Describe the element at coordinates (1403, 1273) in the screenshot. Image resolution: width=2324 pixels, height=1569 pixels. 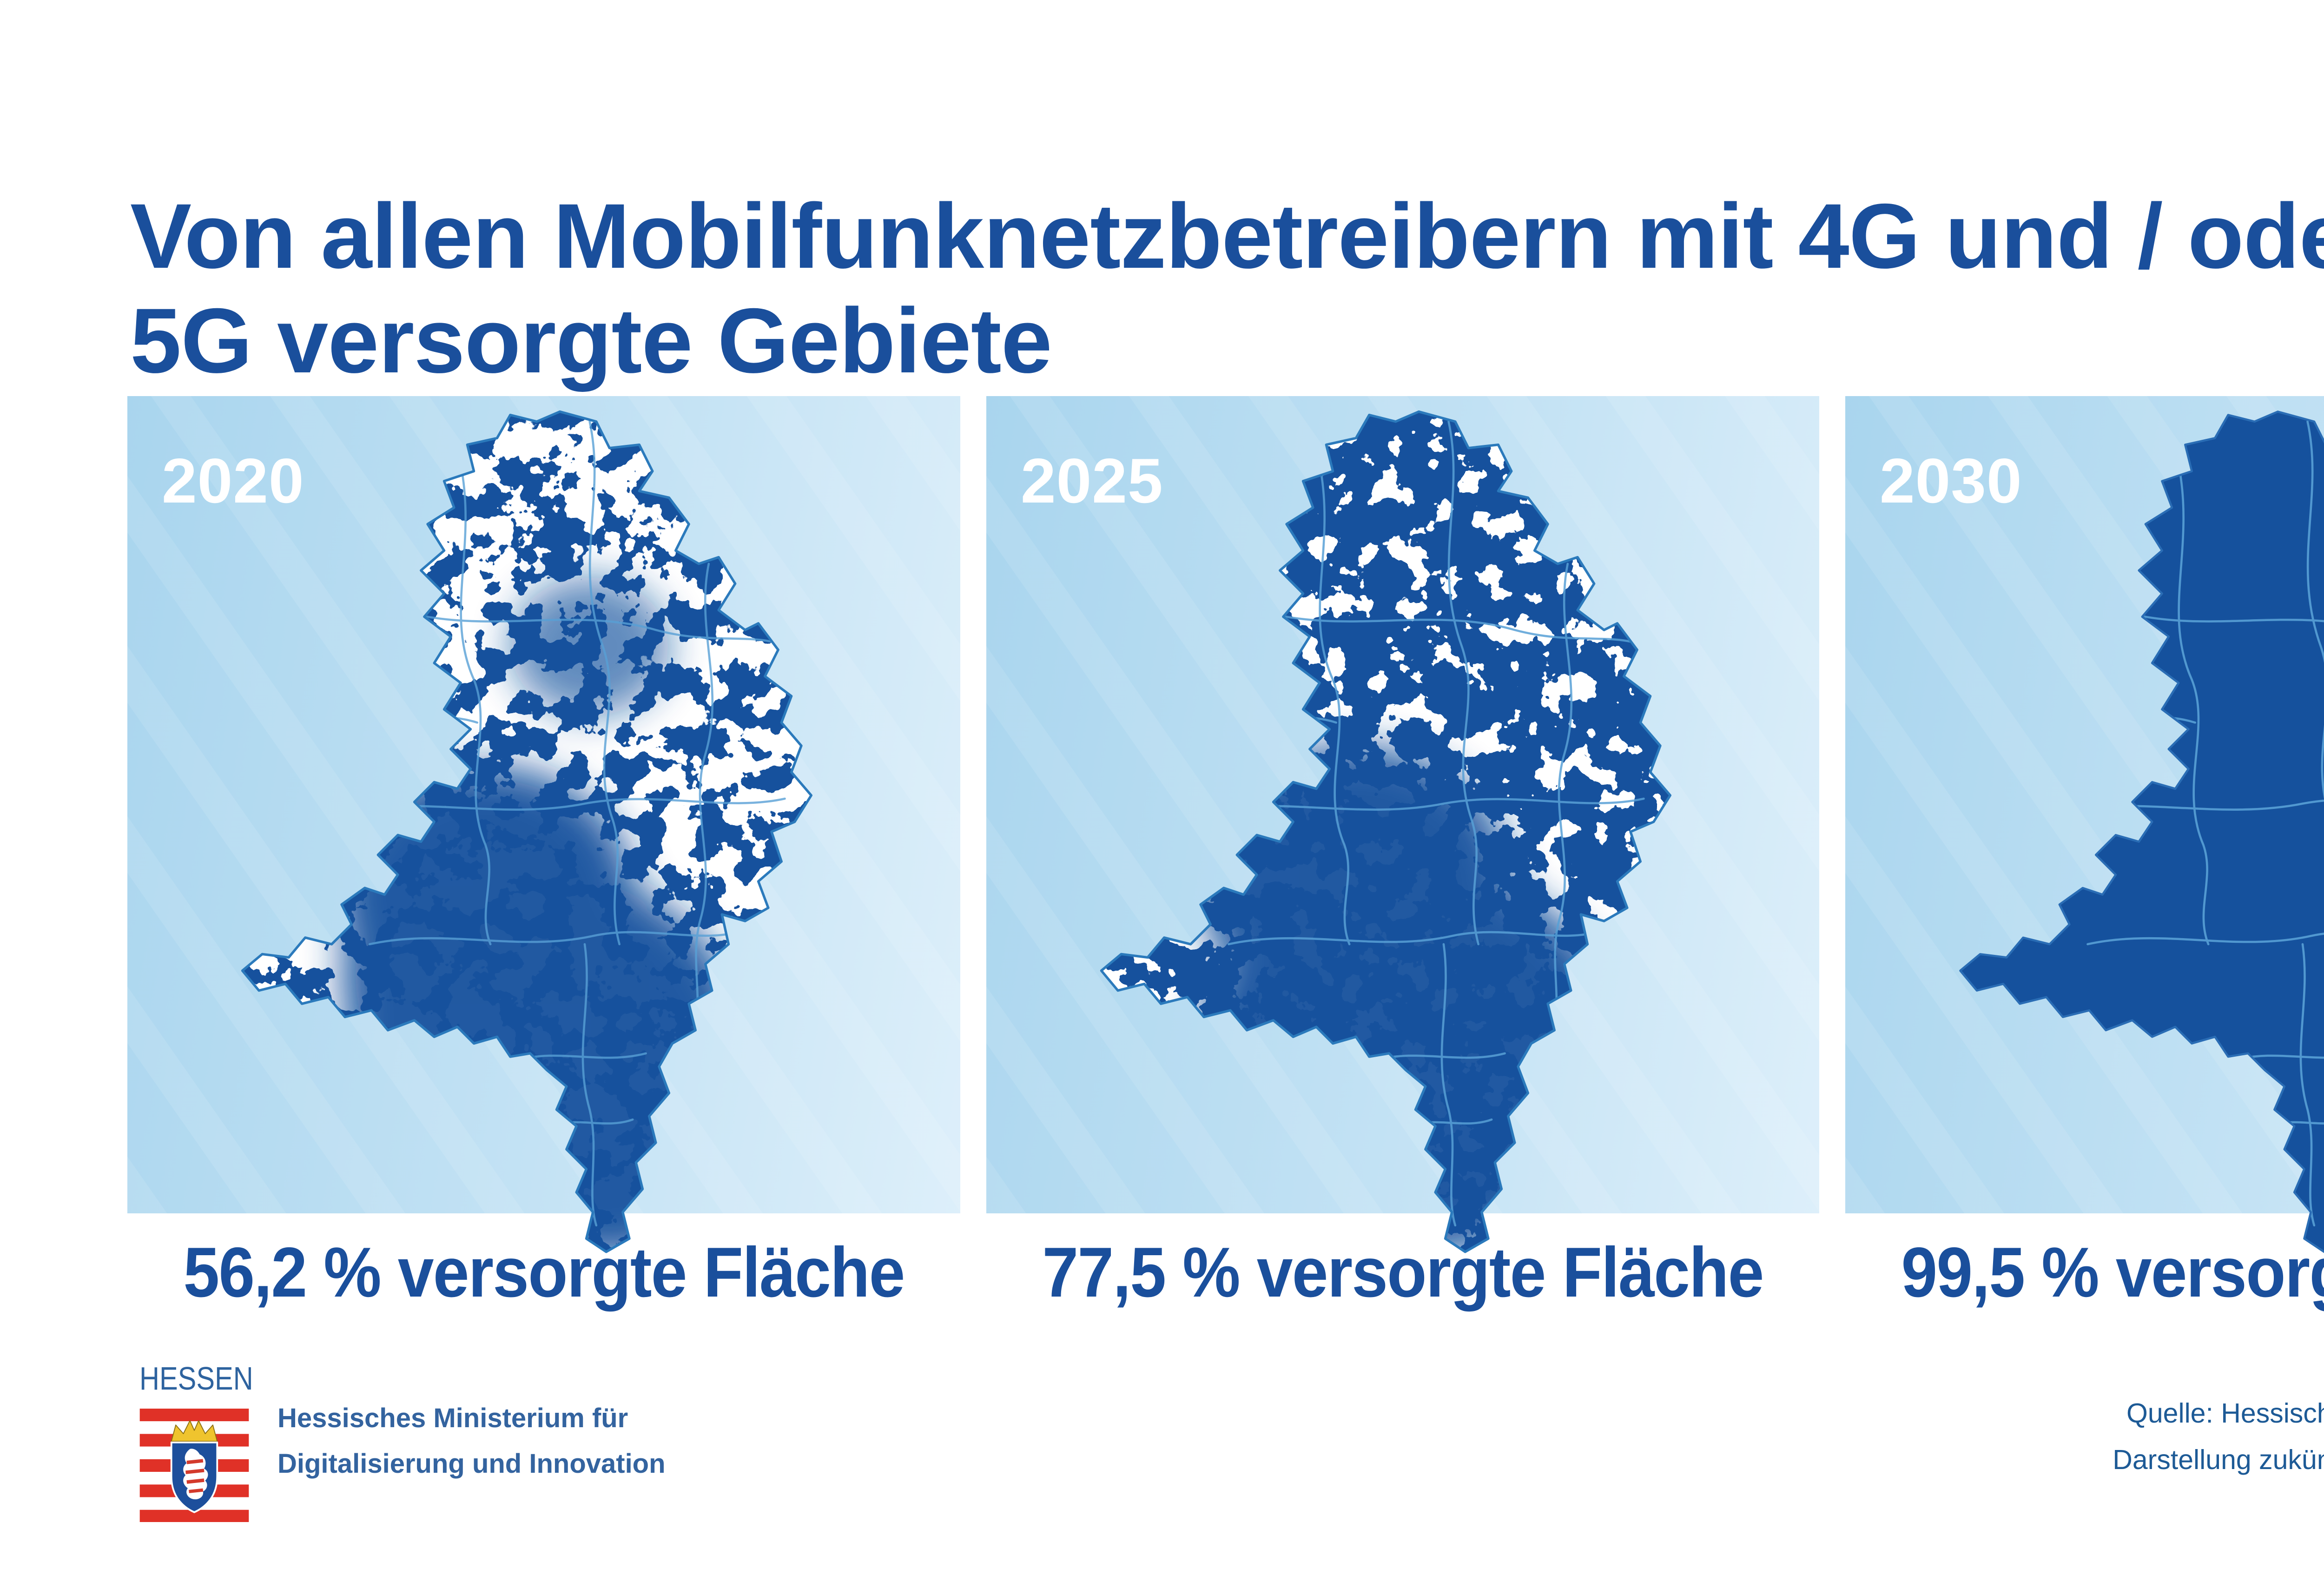
I see `coverage-label-2025: 77,5 % versorgte Fläche` at that location.